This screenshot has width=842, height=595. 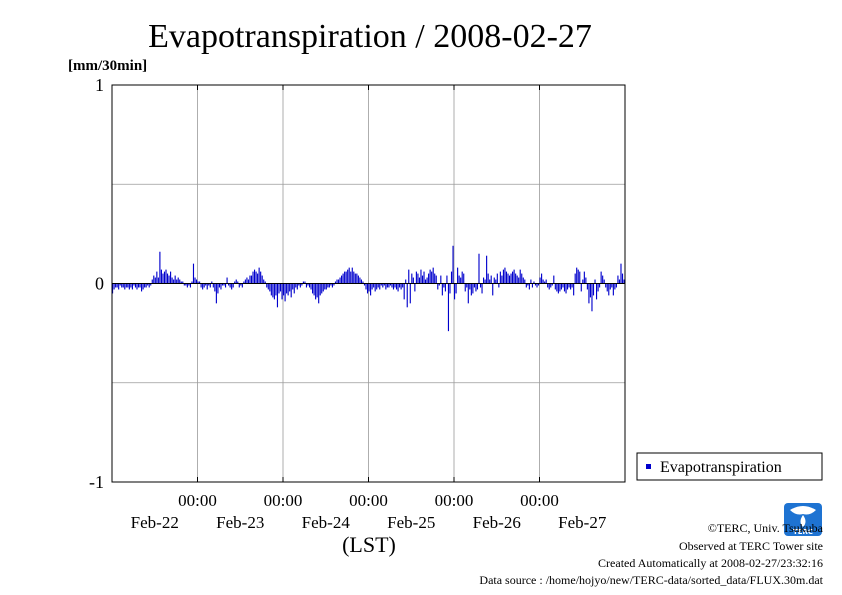 I want to click on x-time-label-2: 00:00, so click(x=283, y=500).